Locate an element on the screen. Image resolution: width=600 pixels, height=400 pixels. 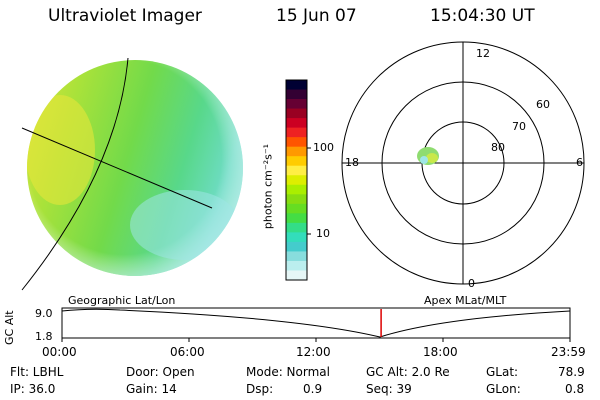
info-gain: Gain: 14 is located at coordinates (151, 389).